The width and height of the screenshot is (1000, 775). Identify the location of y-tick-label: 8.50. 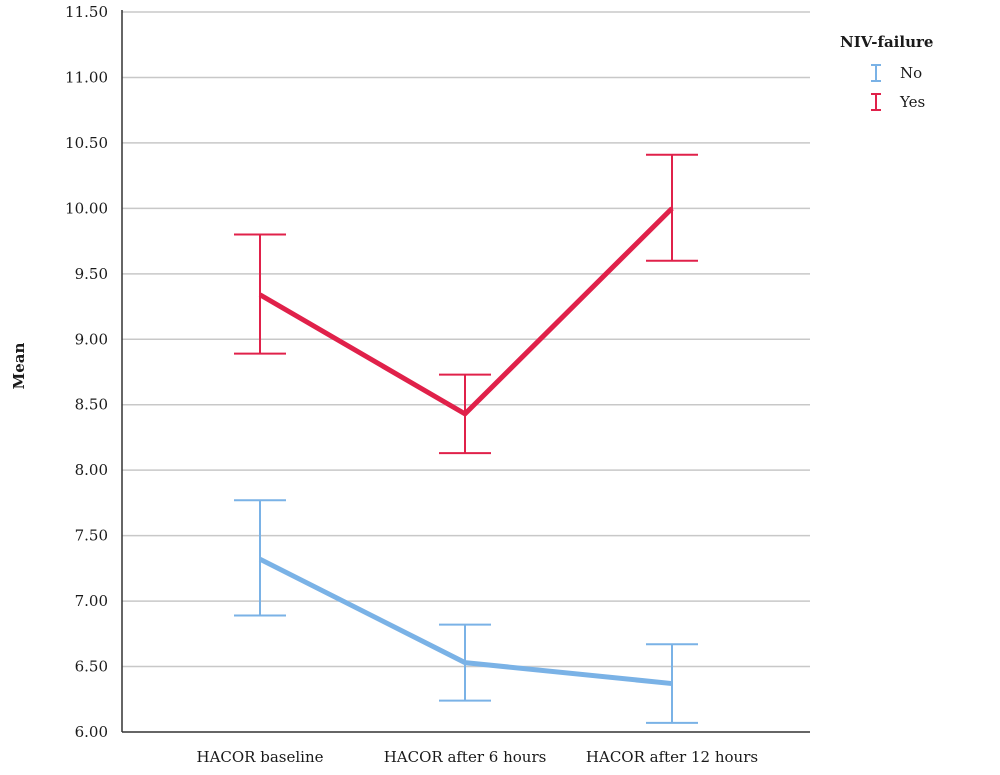
(91, 405).